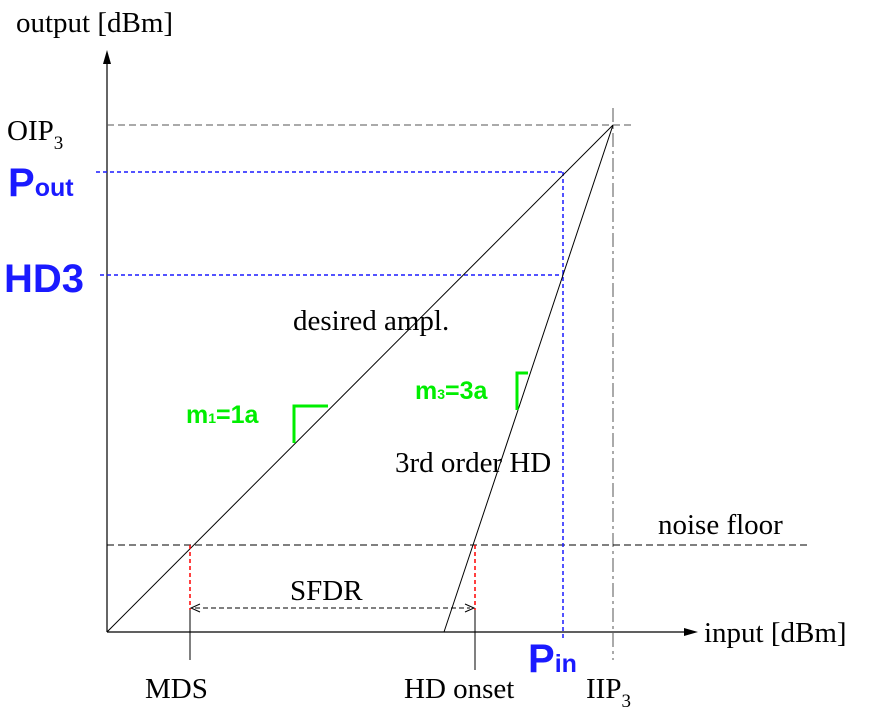  Describe the element at coordinates (521, 390) in the screenshot. I see `m3-slope-bracket` at that location.